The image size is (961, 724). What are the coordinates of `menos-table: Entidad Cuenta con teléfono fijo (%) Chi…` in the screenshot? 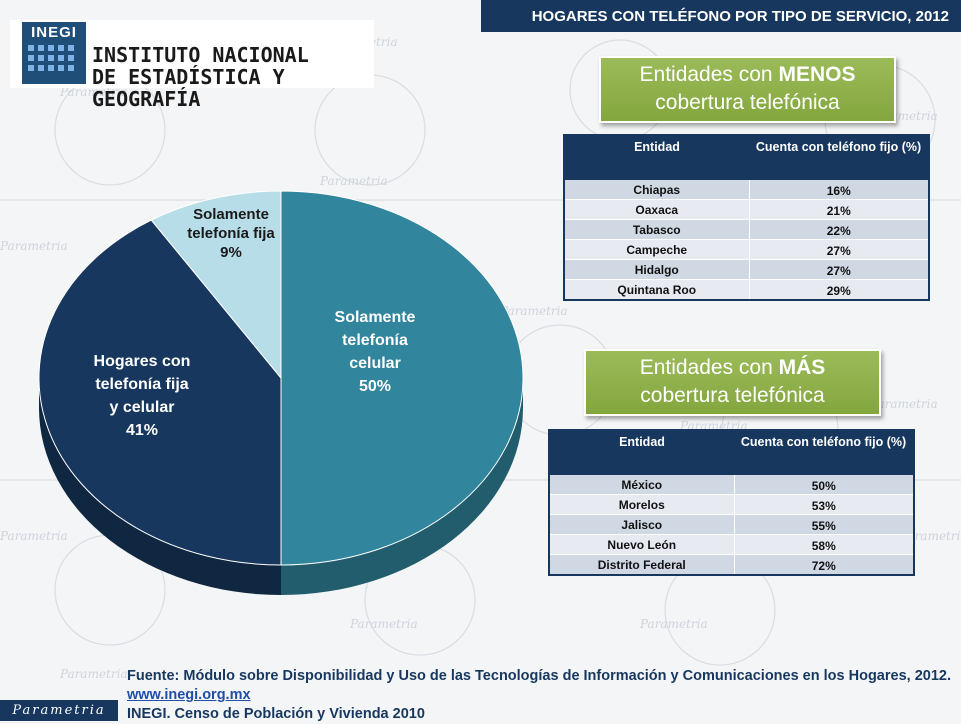 It's located at (746, 217).